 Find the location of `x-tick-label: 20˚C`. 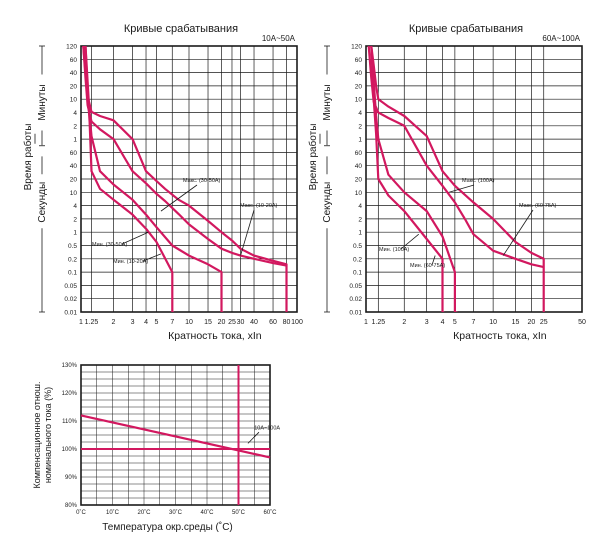

x-tick-label: 20˚C is located at coordinates (144, 512).